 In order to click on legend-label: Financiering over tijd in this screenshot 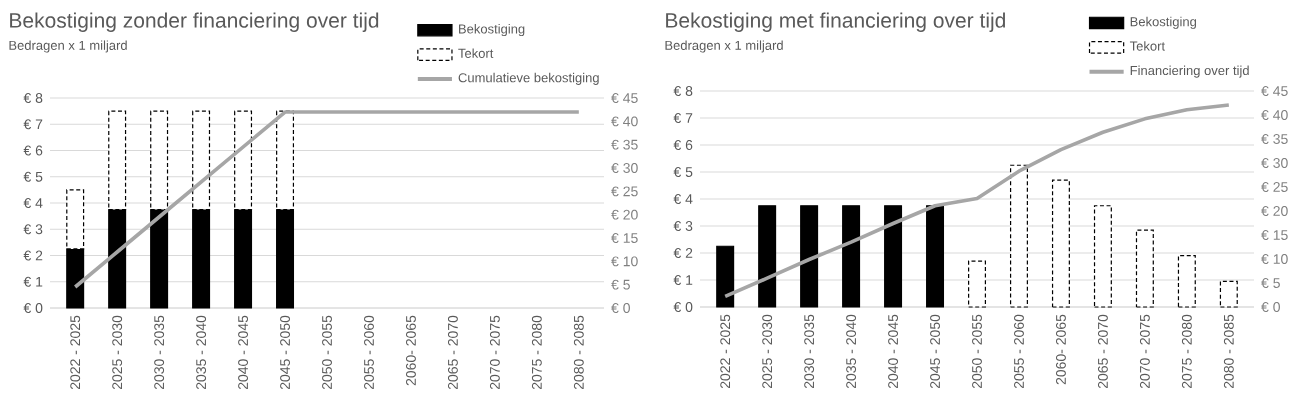, I will do `click(1189, 71)`.